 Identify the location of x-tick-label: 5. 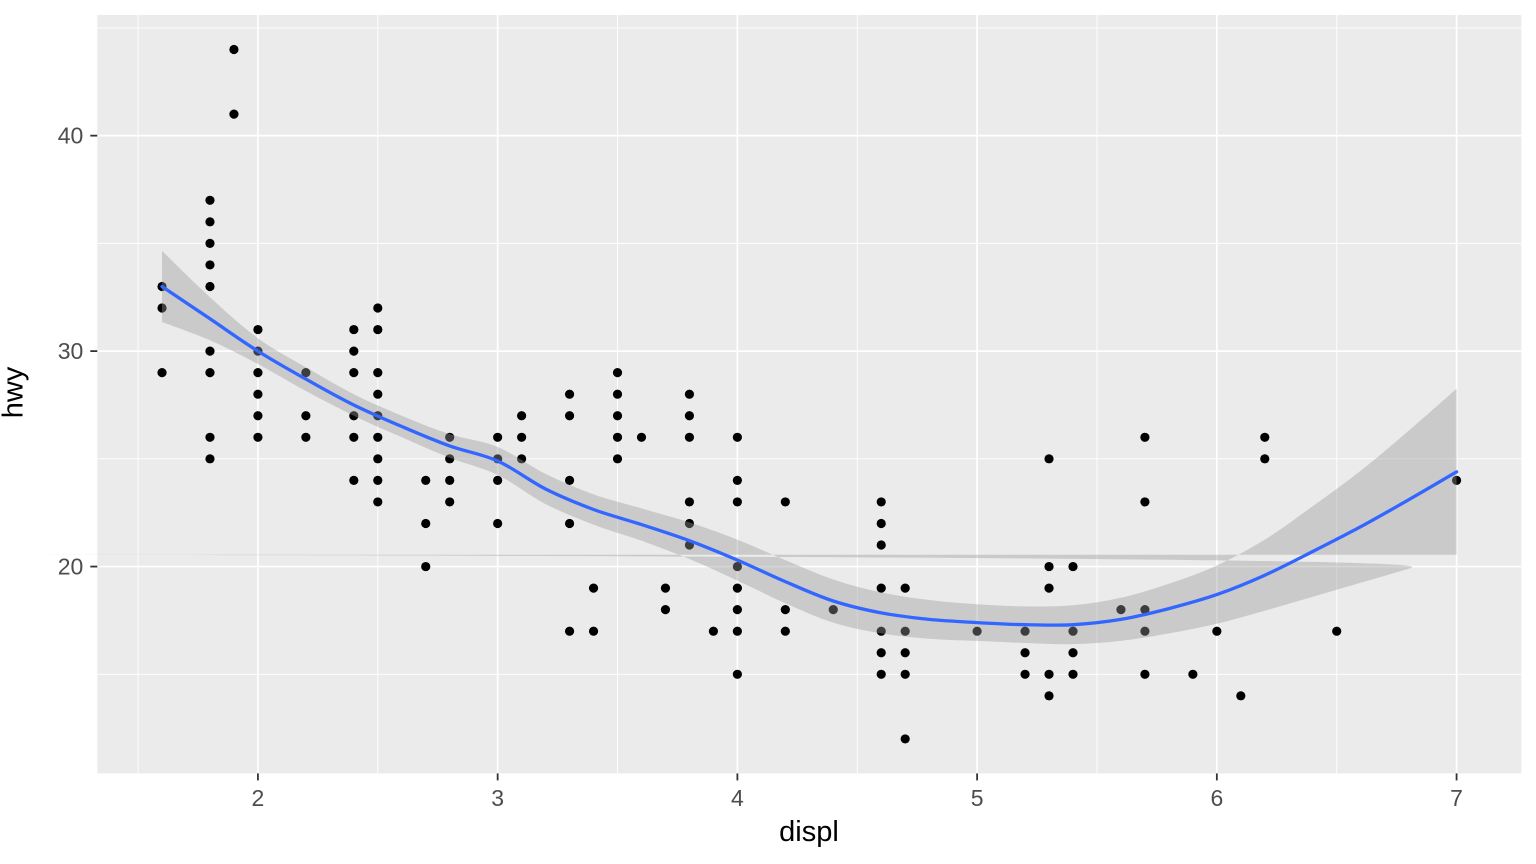
(977, 798).